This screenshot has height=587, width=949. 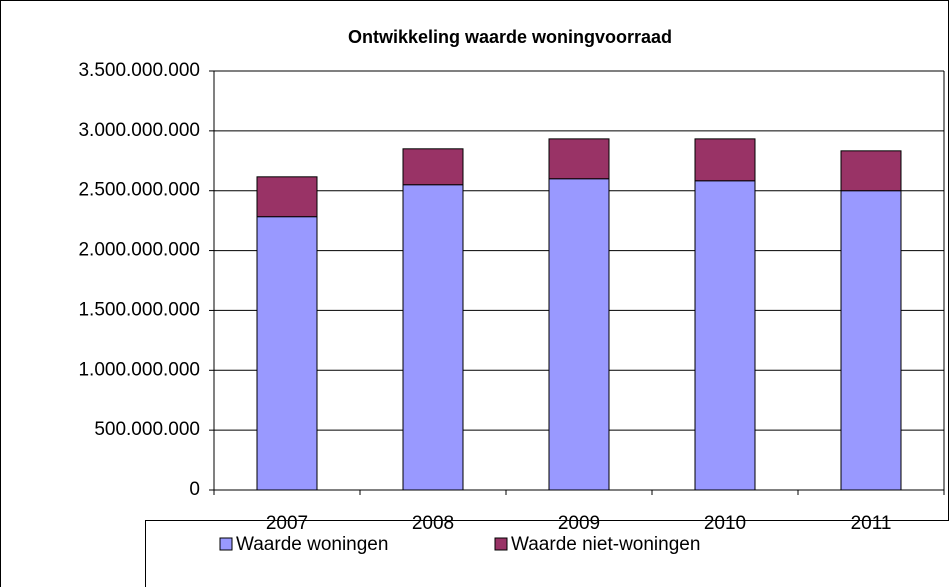 What do you see at coordinates (725, 523) in the screenshot?
I see `x-tick-label: 2010` at bounding box center [725, 523].